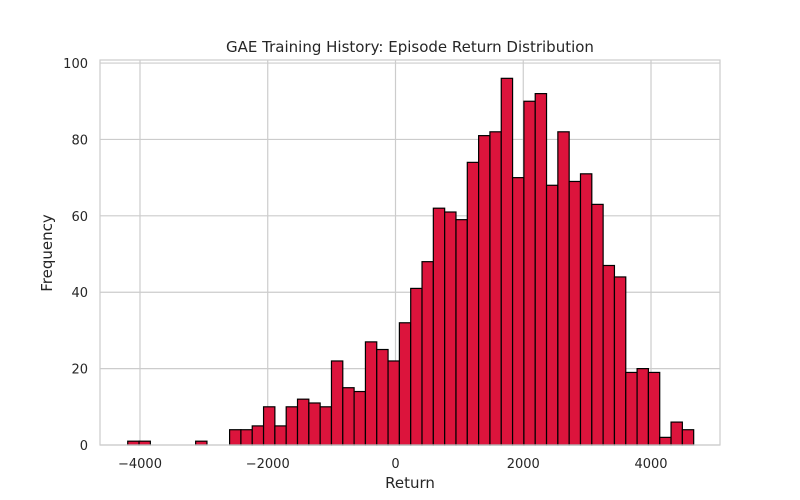 The height and width of the screenshot is (500, 800). Describe the element at coordinates (79, 140) in the screenshot. I see `y-tick-label: 80` at that location.